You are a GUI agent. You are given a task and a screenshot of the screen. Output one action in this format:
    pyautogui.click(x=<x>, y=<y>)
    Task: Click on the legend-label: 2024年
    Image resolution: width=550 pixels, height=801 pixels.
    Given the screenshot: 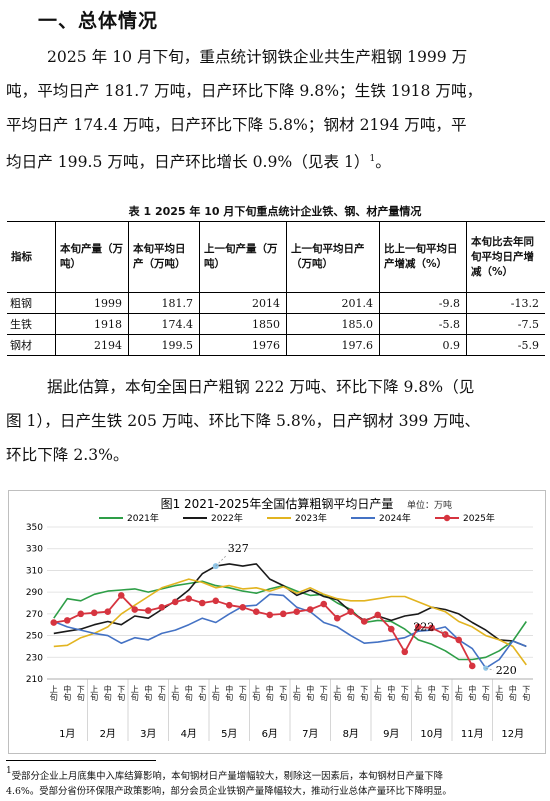 What is the action you would take?
    pyautogui.click(x=395, y=518)
    